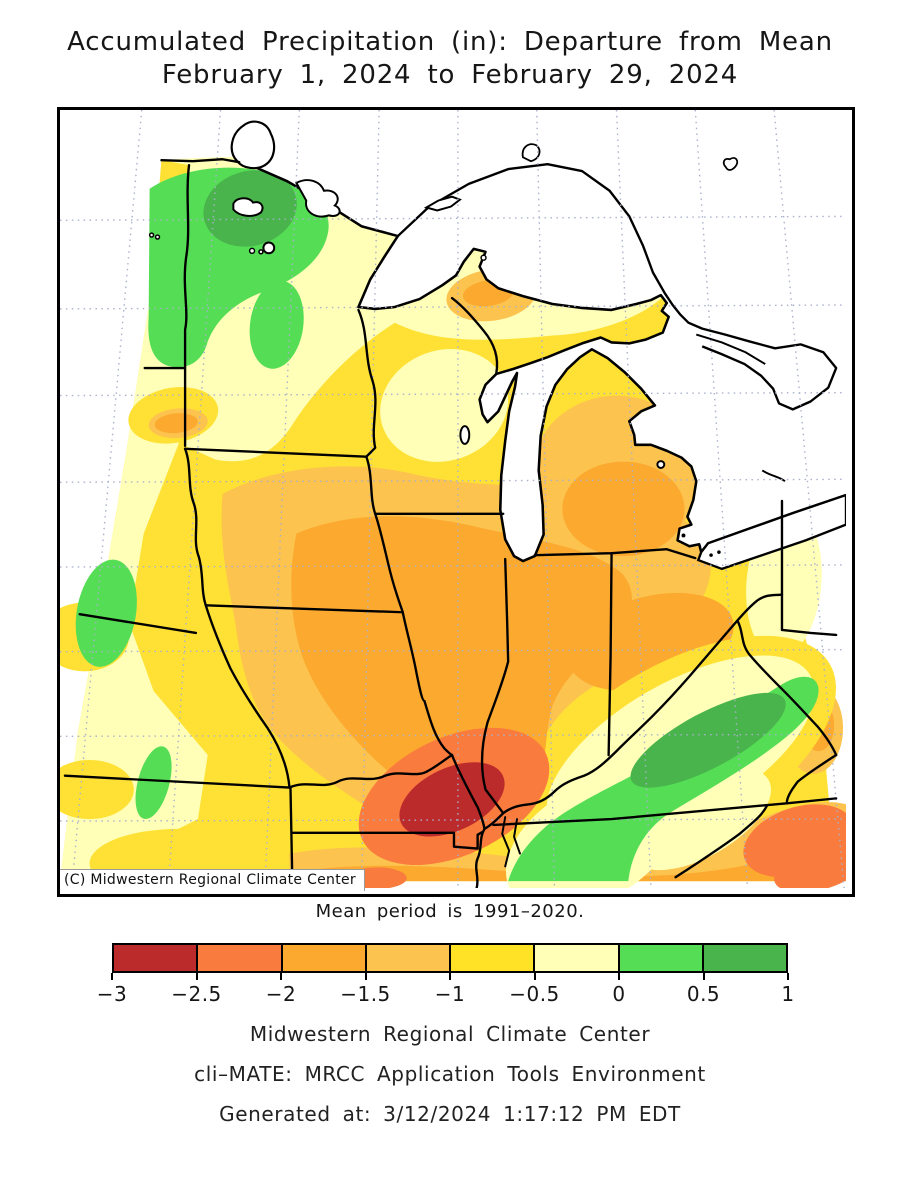 This screenshot has height=1200, width=900. I want to click on colorbar-tick-label: −2.5, so click(196, 994).